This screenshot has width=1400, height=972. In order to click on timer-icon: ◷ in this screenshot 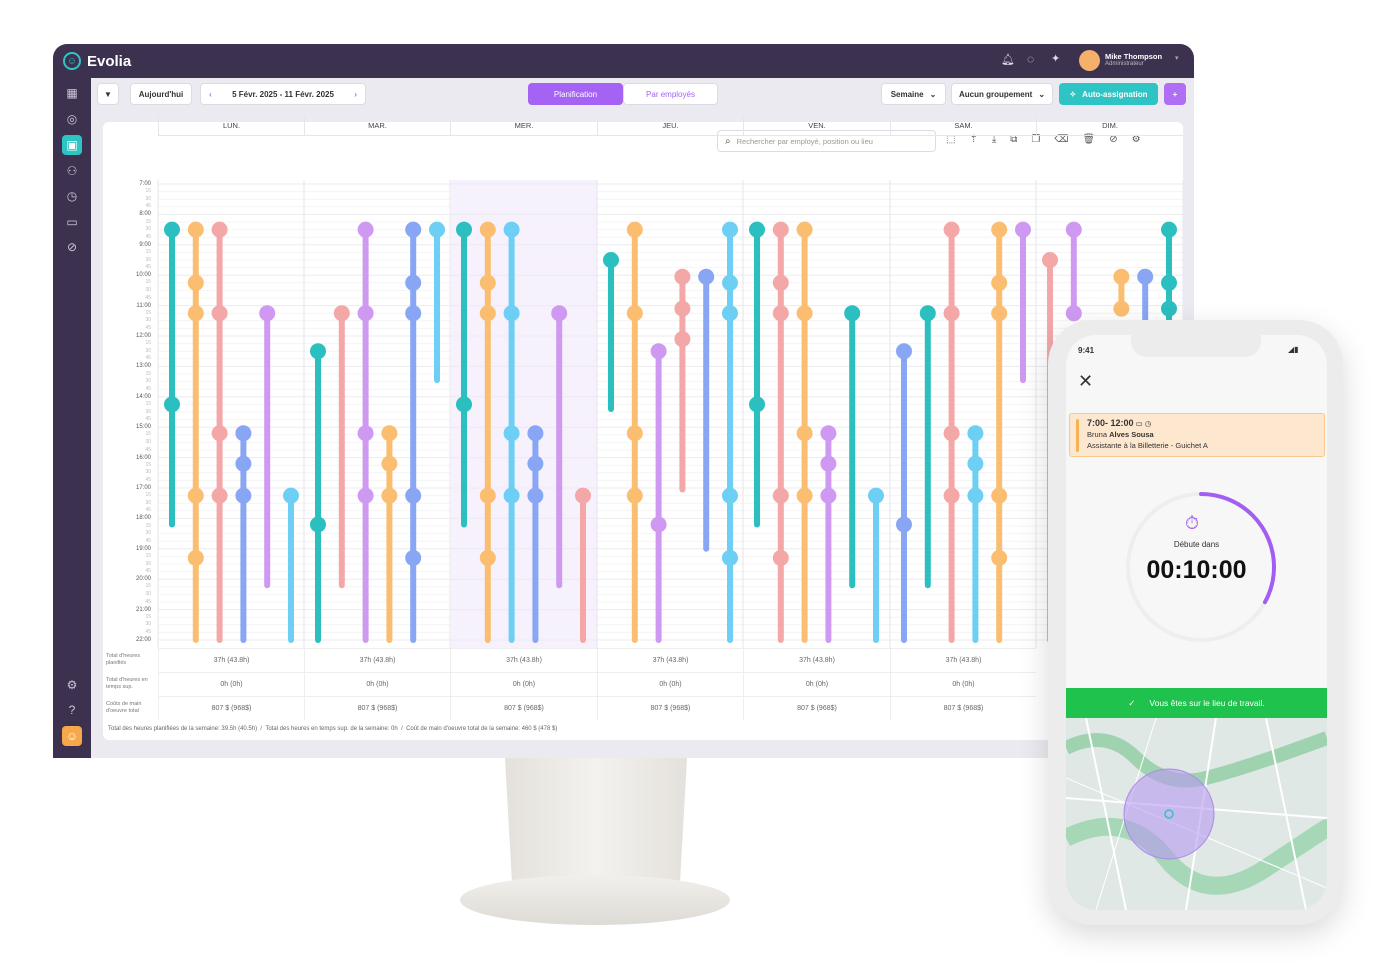, I will do `click(72, 196)`.